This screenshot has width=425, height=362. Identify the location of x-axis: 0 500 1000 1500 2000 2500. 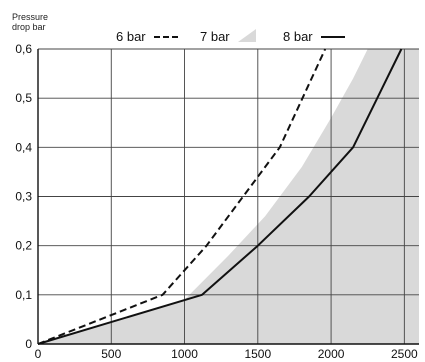
(226, 354).